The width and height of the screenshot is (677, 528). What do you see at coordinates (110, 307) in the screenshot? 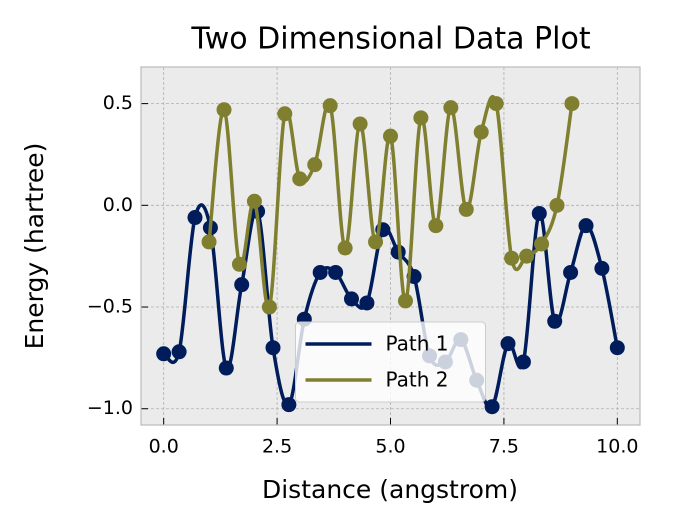
I see `y-tick-label: −0.5` at bounding box center [110, 307].